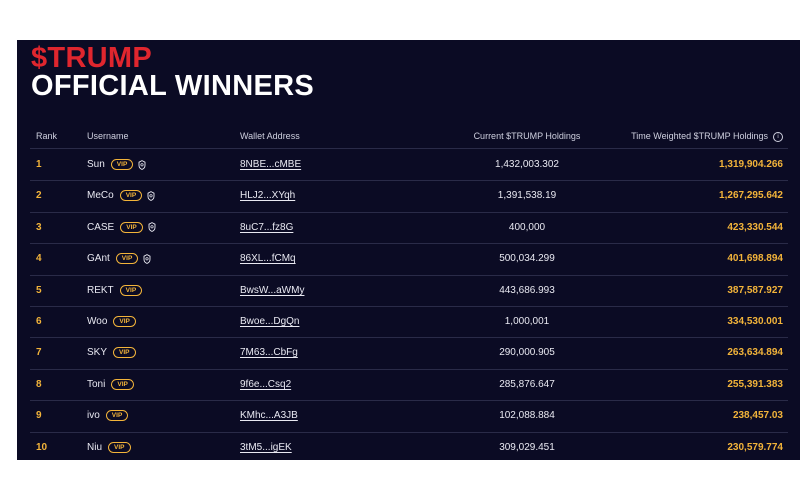  What do you see at coordinates (42, 447) in the screenshot?
I see `rank-cell: 10` at bounding box center [42, 447].